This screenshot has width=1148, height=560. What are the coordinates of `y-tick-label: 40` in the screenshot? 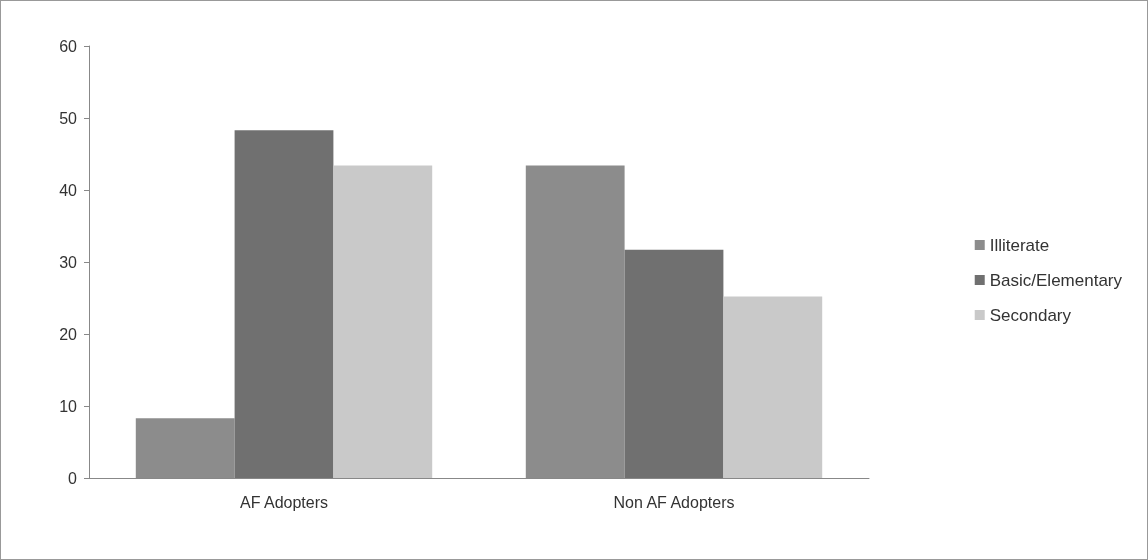 It's located at (68, 190).